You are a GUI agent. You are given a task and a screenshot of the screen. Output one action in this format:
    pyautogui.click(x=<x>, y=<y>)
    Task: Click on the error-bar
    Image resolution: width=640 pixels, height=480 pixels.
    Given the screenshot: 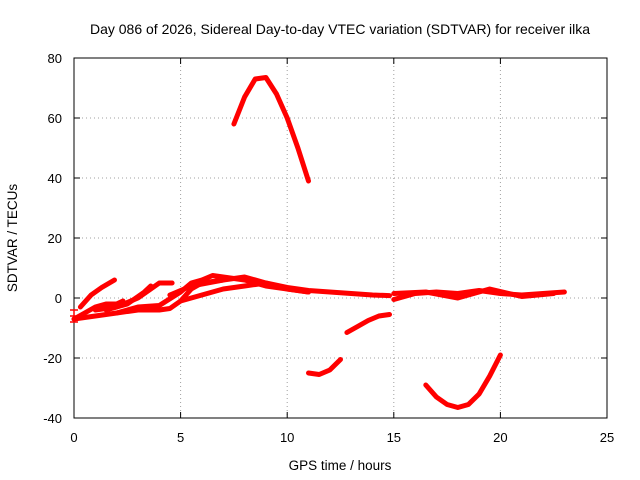 What is the action you would take?
    pyautogui.click(x=74, y=316)
    